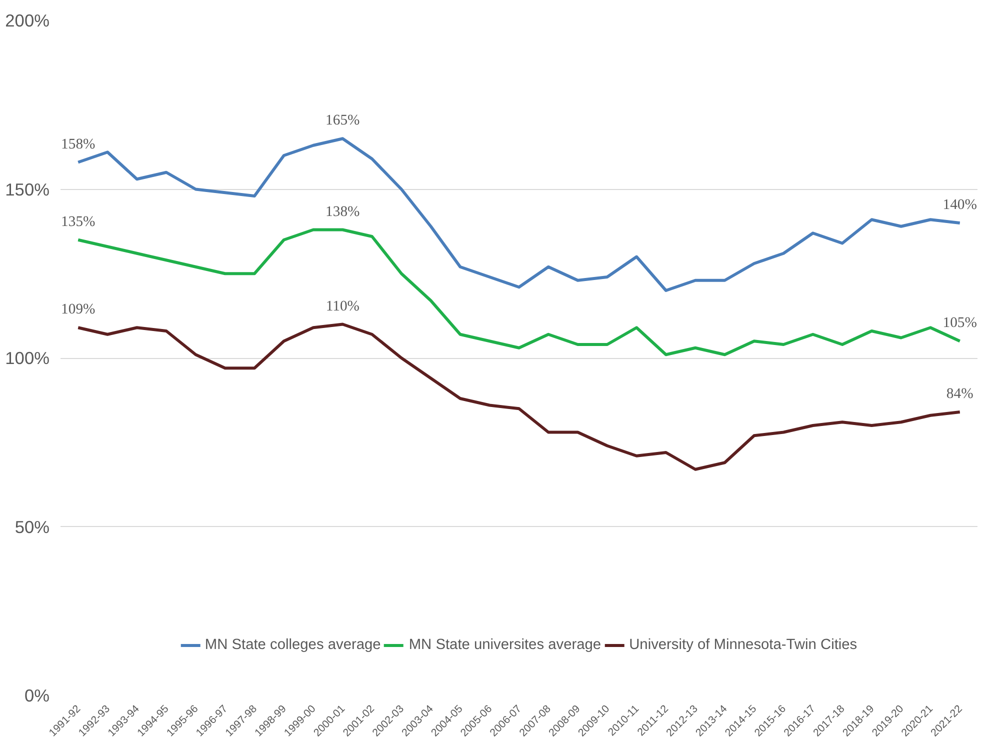 Image resolution: width=997 pixels, height=742 pixels. What do you see at coordinates (27, 189) in the screenshot?
I see `y-tick-label: 150%` at bounding box center [27, 189].